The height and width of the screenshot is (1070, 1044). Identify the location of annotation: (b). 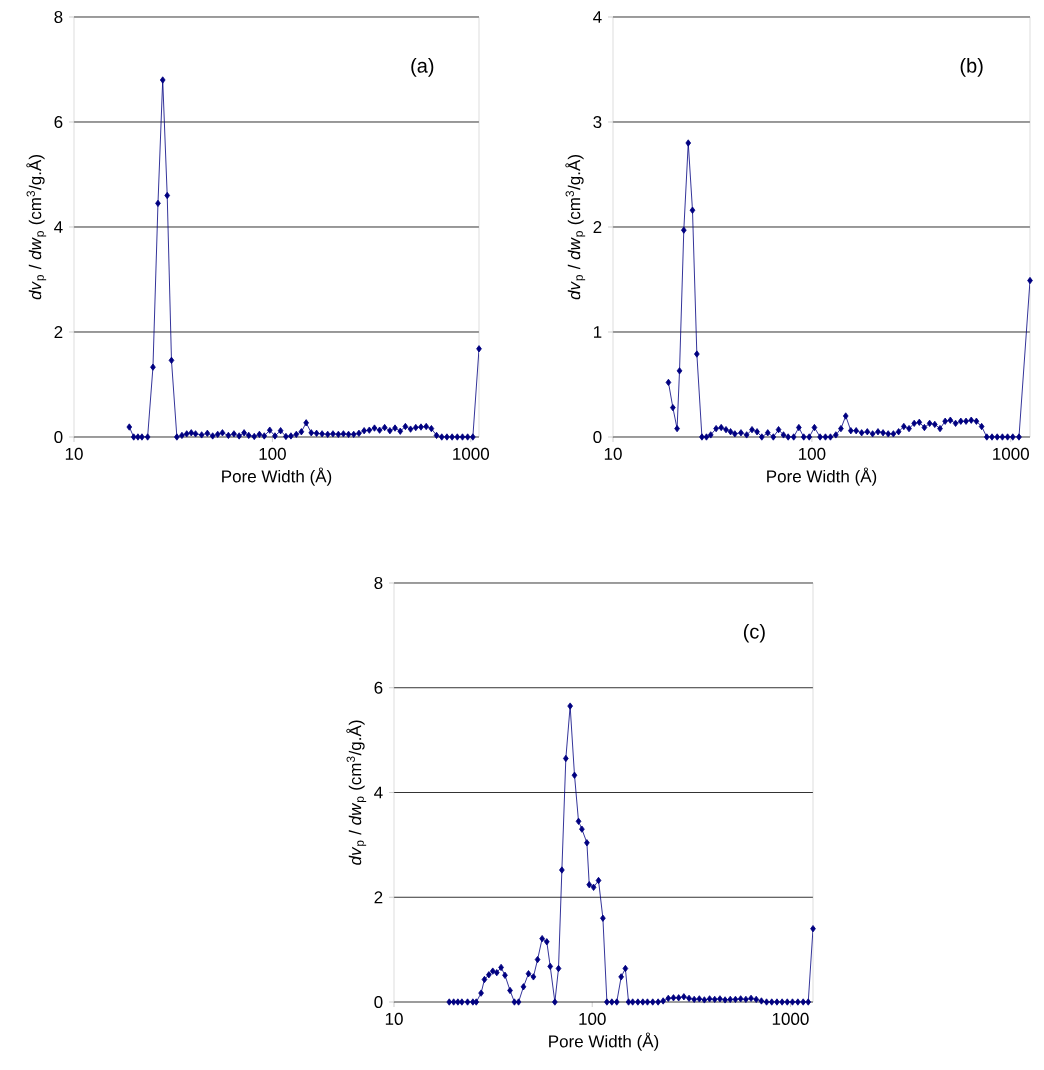
(971, 67).